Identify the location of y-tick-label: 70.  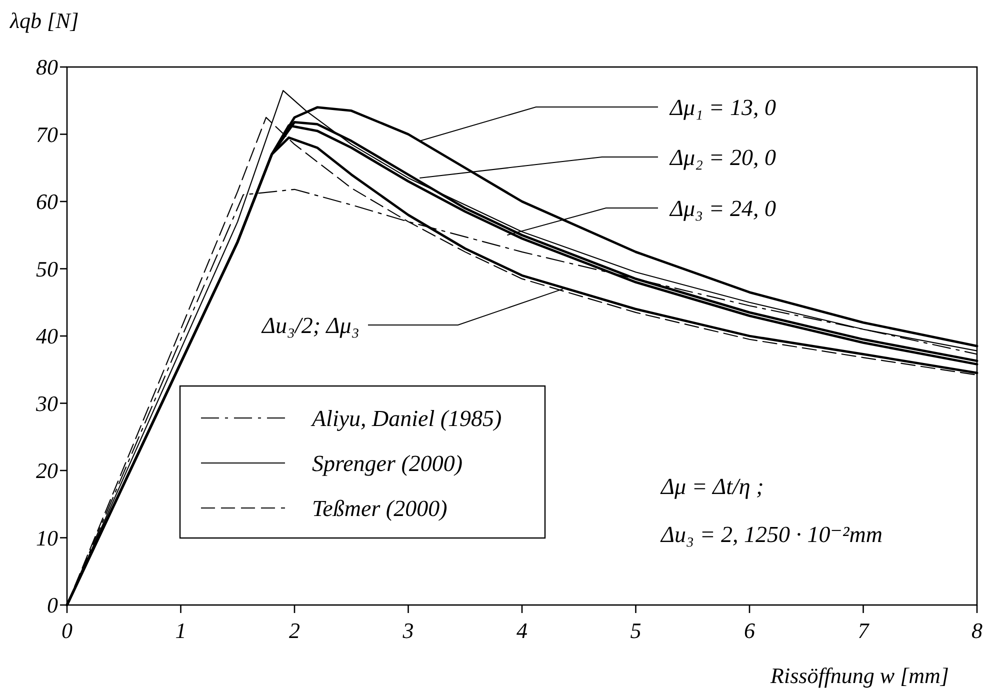
(47, 134).